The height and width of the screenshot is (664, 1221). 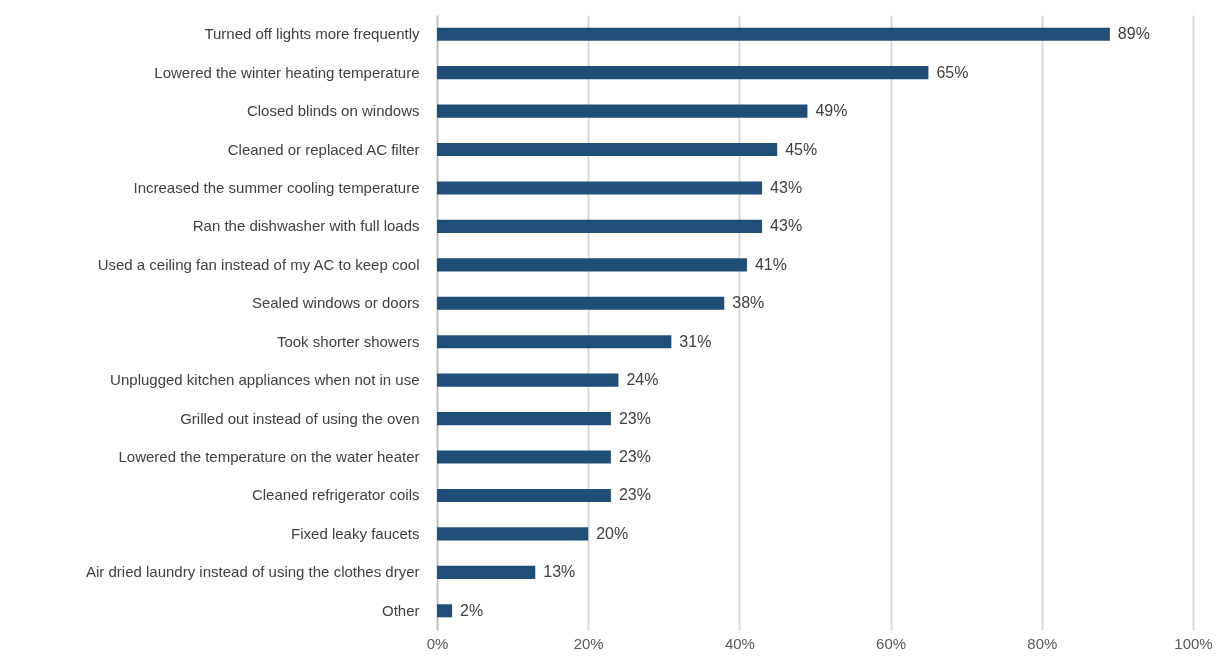 What do you see at coordinates (335, 495) in the screenshot?
I see `y-tick-label: Cleaned refrigerator coils` at bounding box center [335, 495].